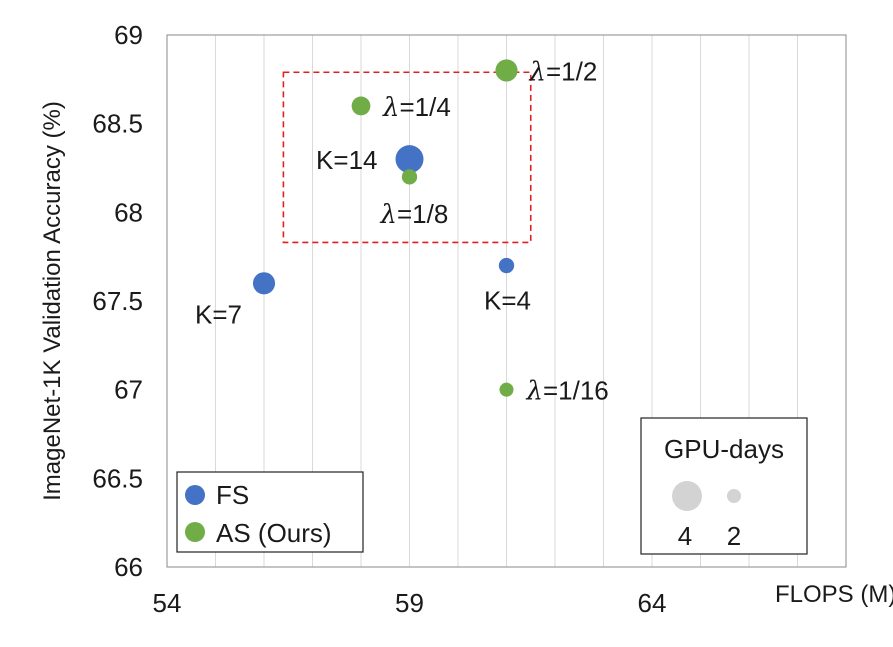 The width and height of the screenshot is (893, 647). I want to click on y-tick-label: 68.5, so click(117, 124).